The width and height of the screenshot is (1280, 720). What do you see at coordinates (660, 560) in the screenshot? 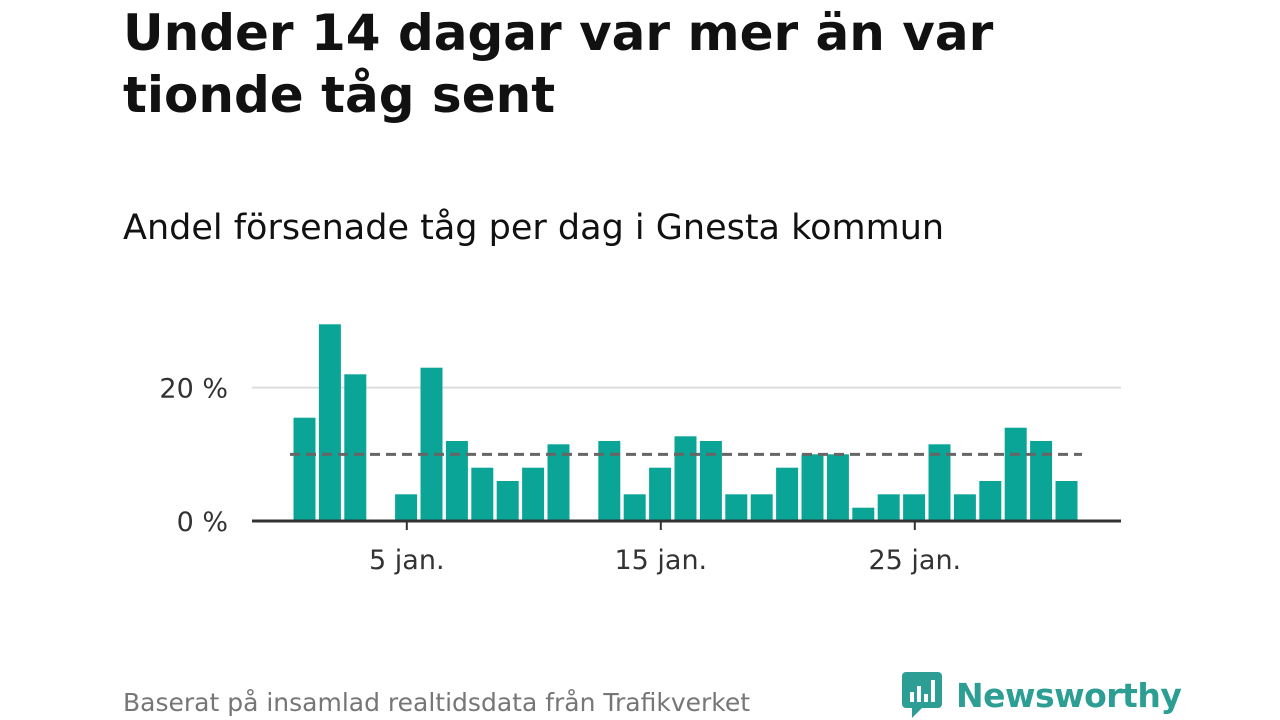
I see `x-tick-label: 15 jan.` at bounding box center [660, 560].